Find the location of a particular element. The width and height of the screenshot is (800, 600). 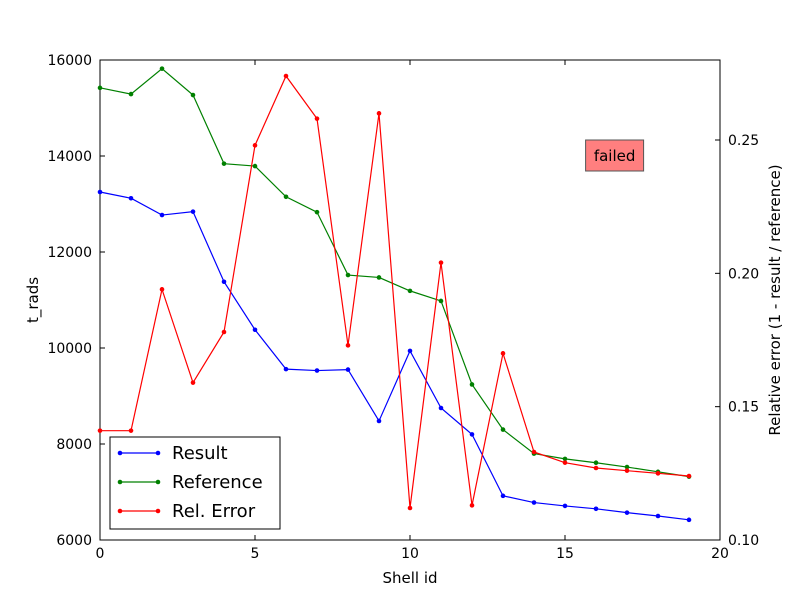

y-right-tick-label: 0.10 is located at coordinates (743, 541).